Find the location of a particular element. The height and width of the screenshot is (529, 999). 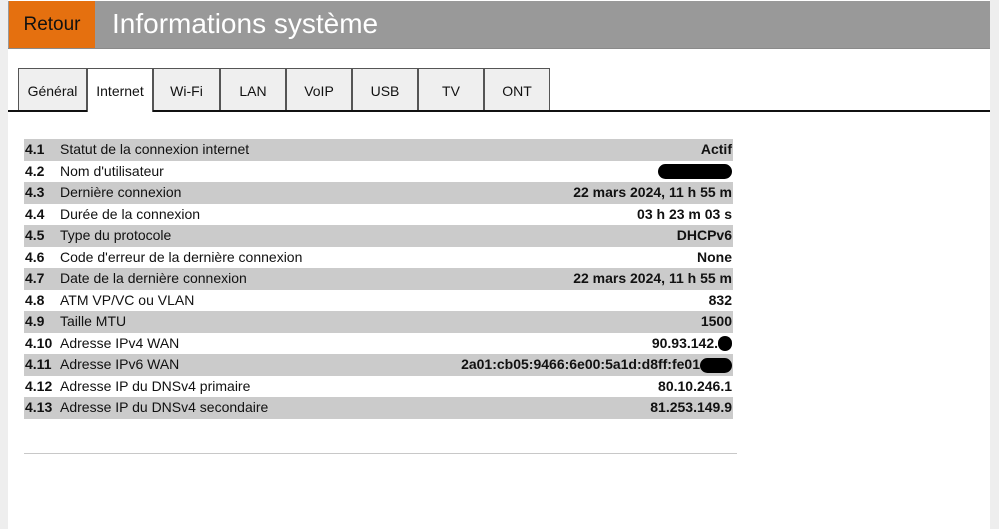

divider is located at coordinates (380, 453).